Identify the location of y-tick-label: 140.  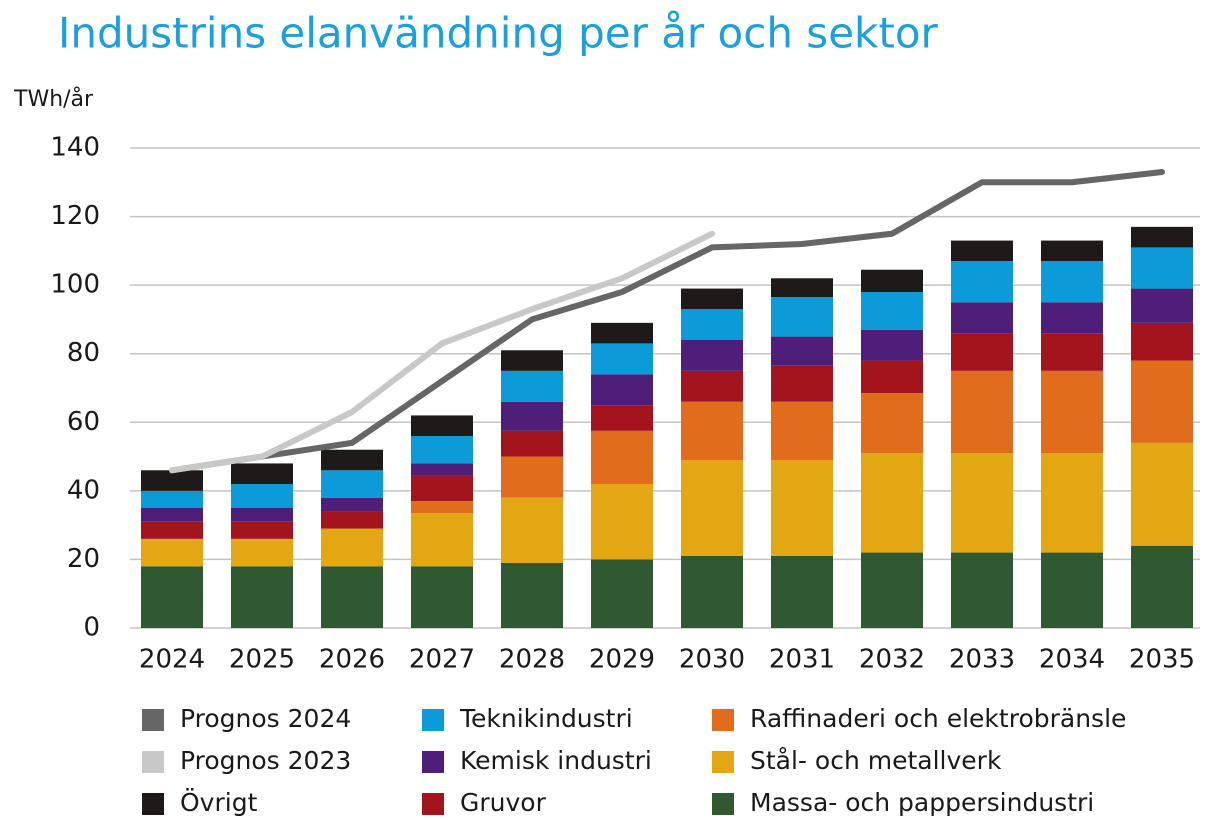
(75, 148).